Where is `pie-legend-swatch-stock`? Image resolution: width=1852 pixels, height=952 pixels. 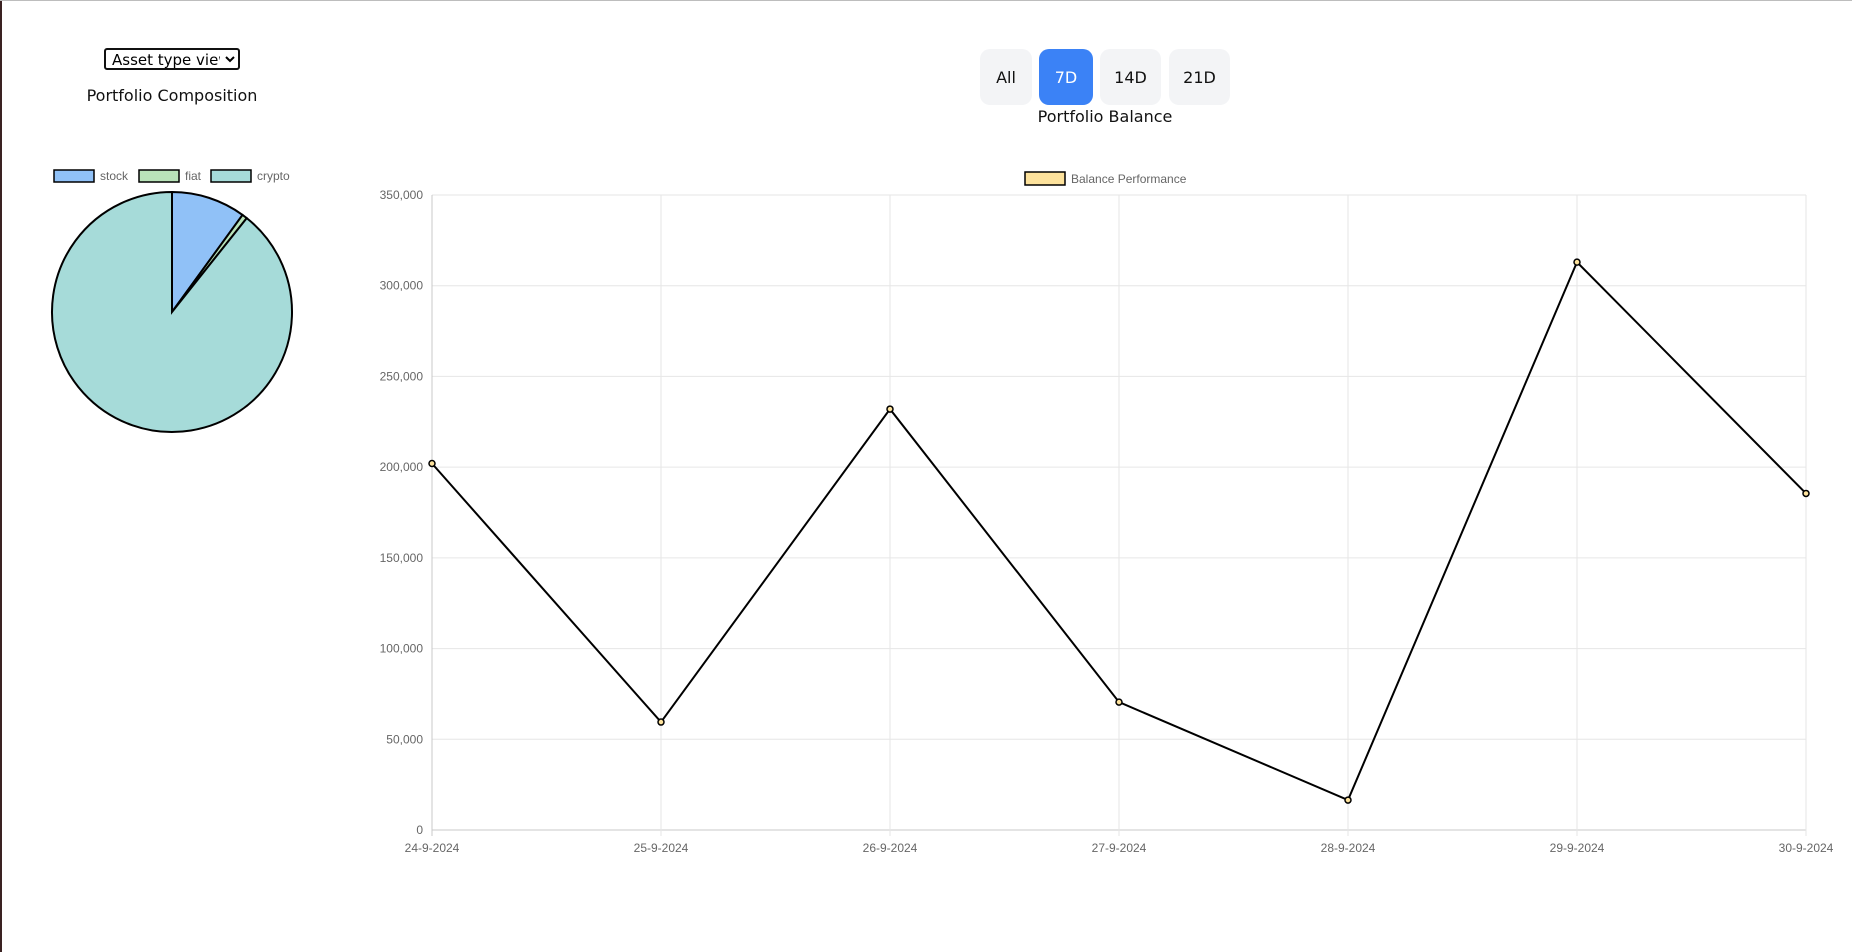
pie-legend-swatch-stock is located at coordinates (74, 176).